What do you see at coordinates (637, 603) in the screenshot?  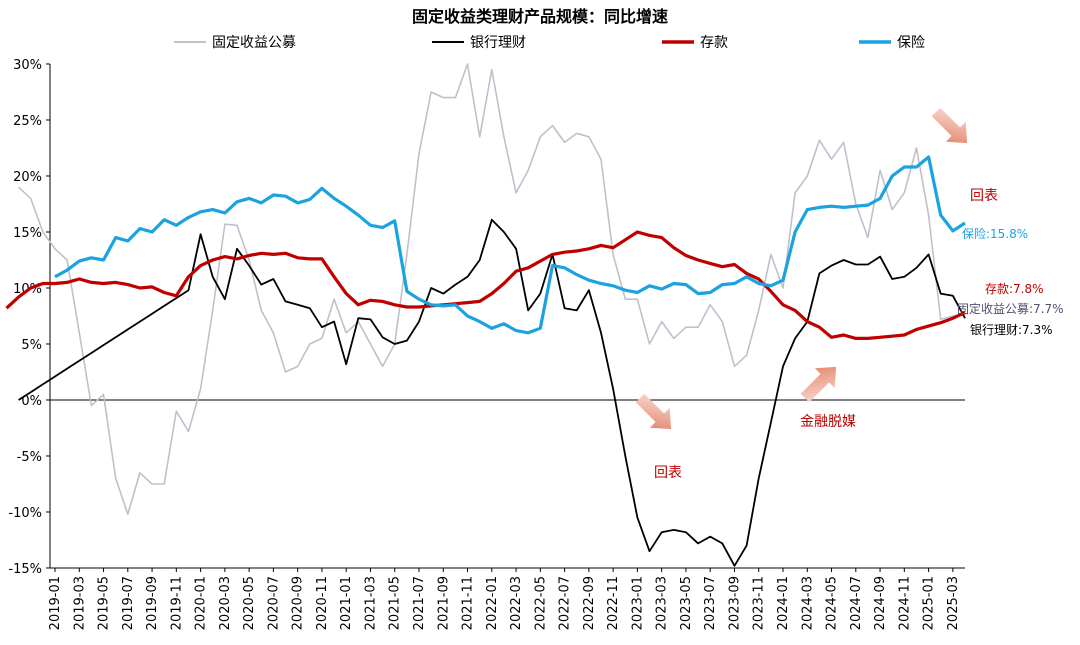 I see `x-tick-label: 2023-01` at bounding box center [637, 603].